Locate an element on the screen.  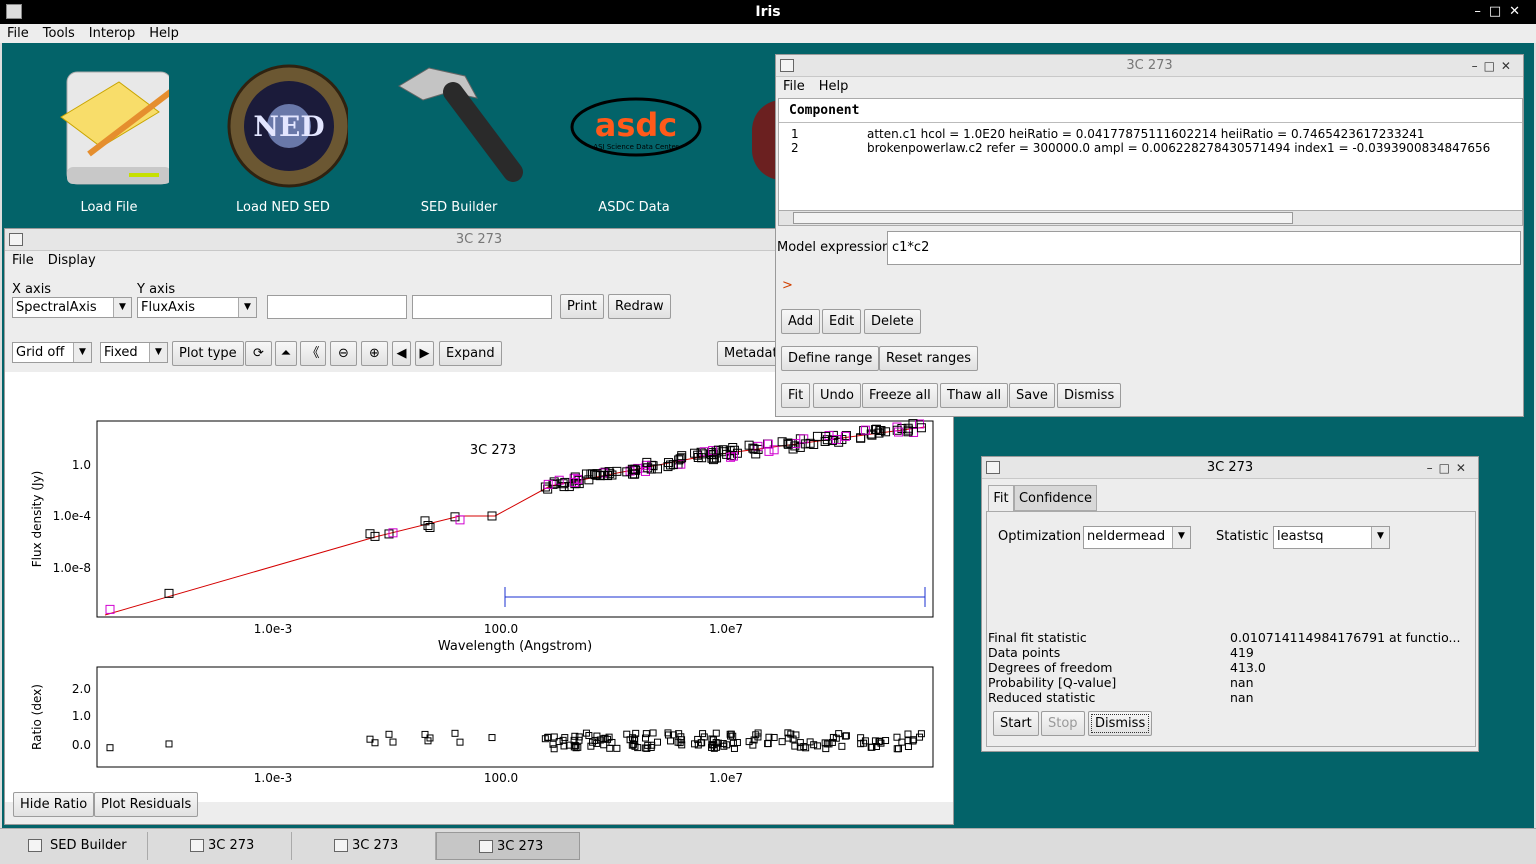
freeze-all-button: Freeze all is located at coordinates (900, 395).